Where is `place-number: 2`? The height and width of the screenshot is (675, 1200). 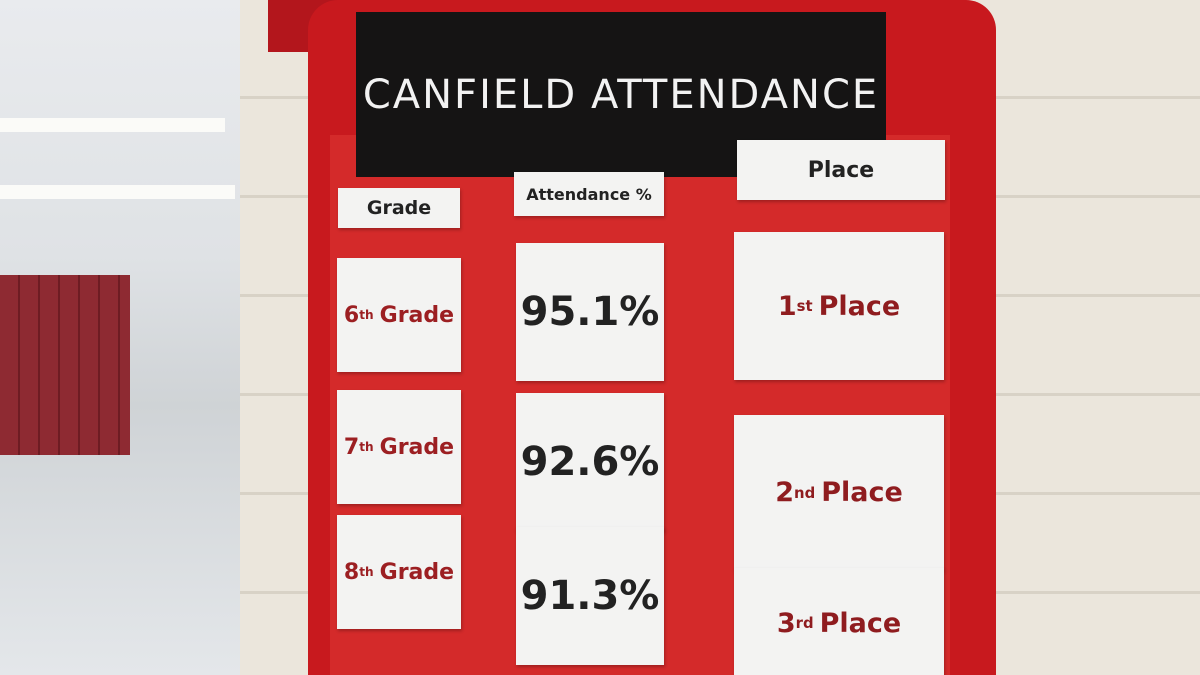 place-number: 2 is located at coordinates (784, 492).